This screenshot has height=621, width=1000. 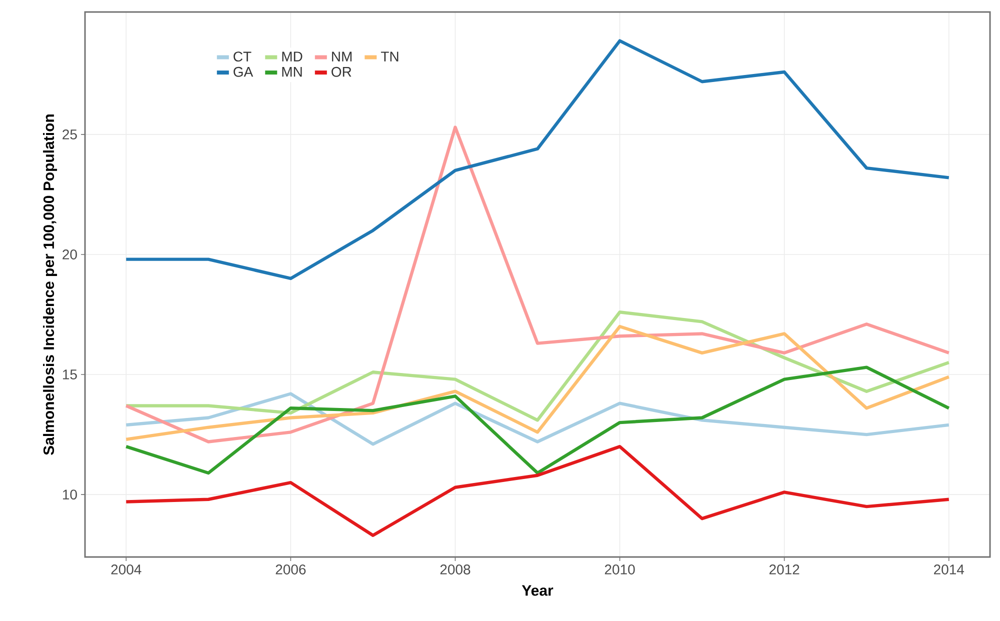 What do you see at coordinates (389, 57) in the screenshot?
I see `legend-label: TN` at bounding box center [389, 57].